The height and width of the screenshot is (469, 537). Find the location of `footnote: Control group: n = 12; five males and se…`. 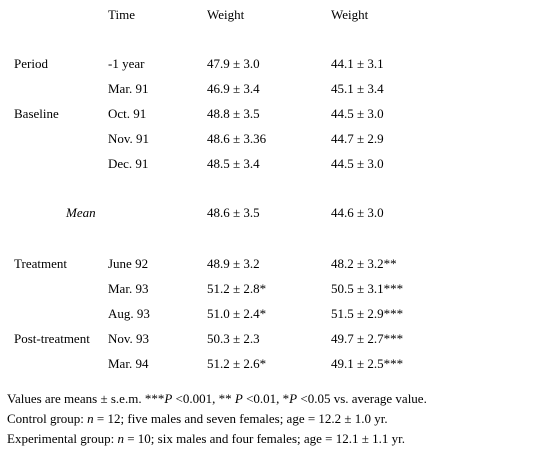

footnote: Control group: n = 12; five males and se… is located at coordinates (197, 419).